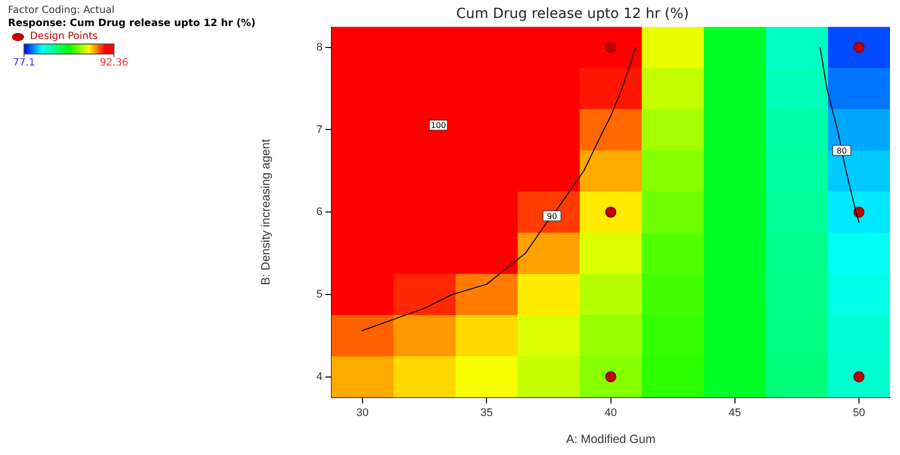 The width and height of the screenshot is (900, 455). Describe the element at coordinates (552, 216) in the screenshot. I see `annotation: 90` at that location.